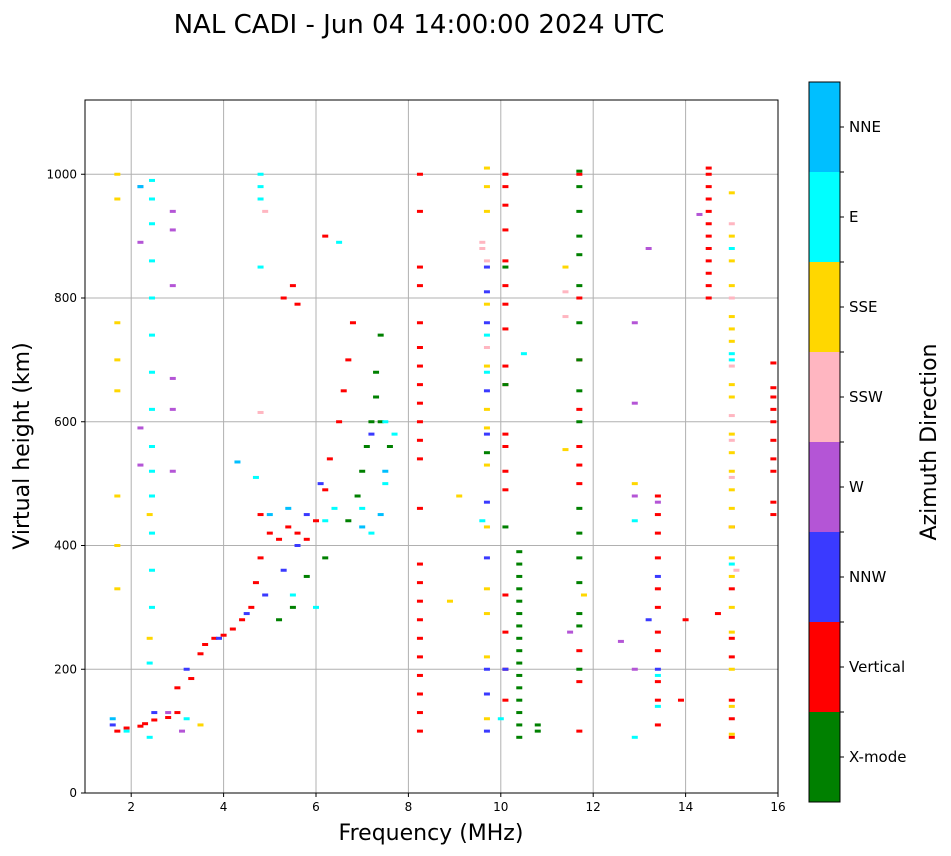 The image size is (951, 856). Describe the element at coordinates (866, 397) in the screenshot. I see `colorbar-tick-label: SSW` at that location.